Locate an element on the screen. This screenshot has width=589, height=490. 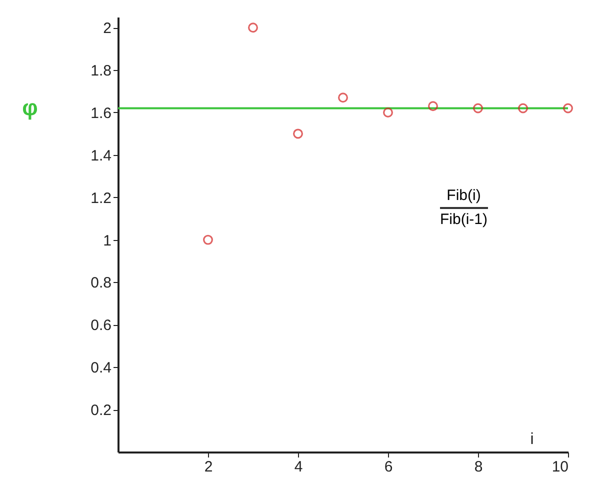
x-axis-title: i is located at coordinates (532, 439).